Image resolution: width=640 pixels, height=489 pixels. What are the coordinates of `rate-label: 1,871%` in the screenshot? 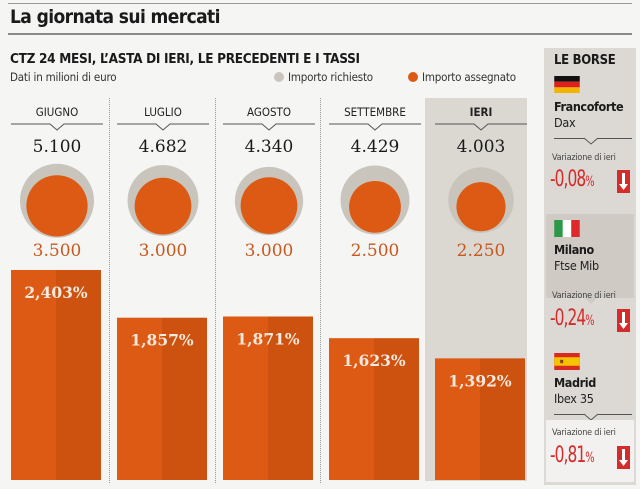 It's located at (268, 338).